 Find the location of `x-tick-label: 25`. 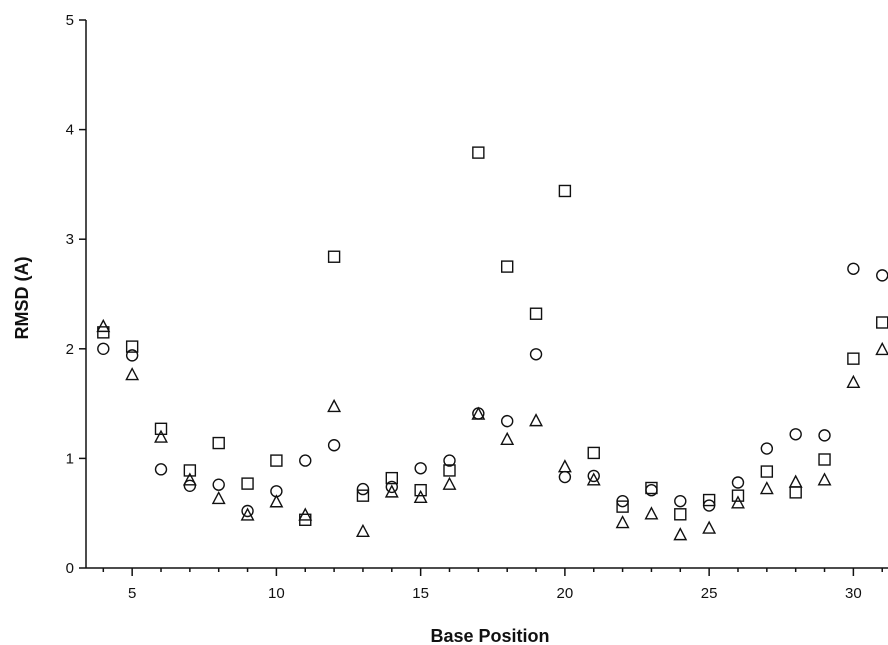

x-tick-label: 25 is located at coordinates (709, 593).